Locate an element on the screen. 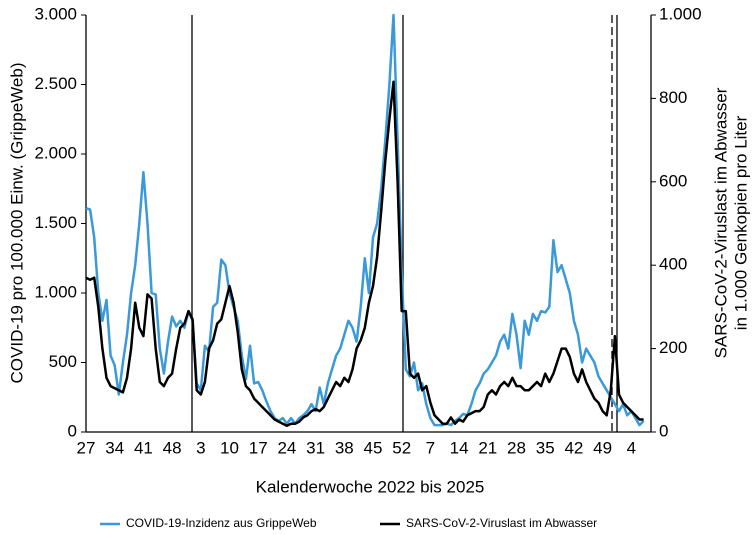  x-tick-label: 45 is located at coordinates (373, 447).